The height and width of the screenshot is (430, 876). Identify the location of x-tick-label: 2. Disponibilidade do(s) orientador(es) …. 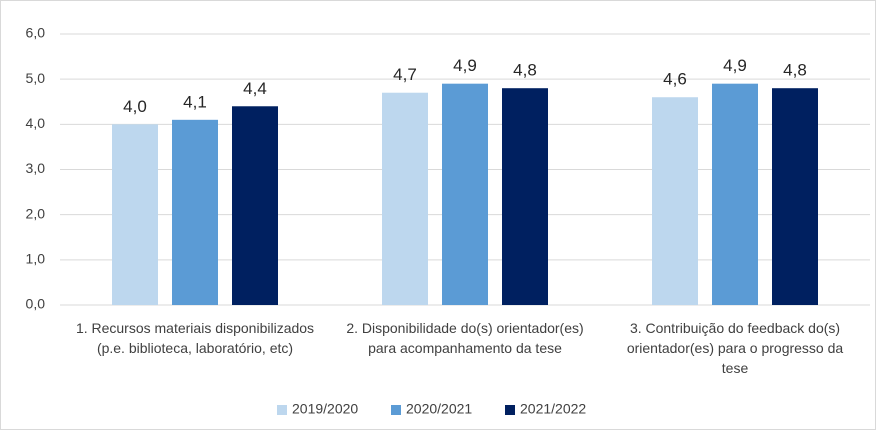
(465, 338).